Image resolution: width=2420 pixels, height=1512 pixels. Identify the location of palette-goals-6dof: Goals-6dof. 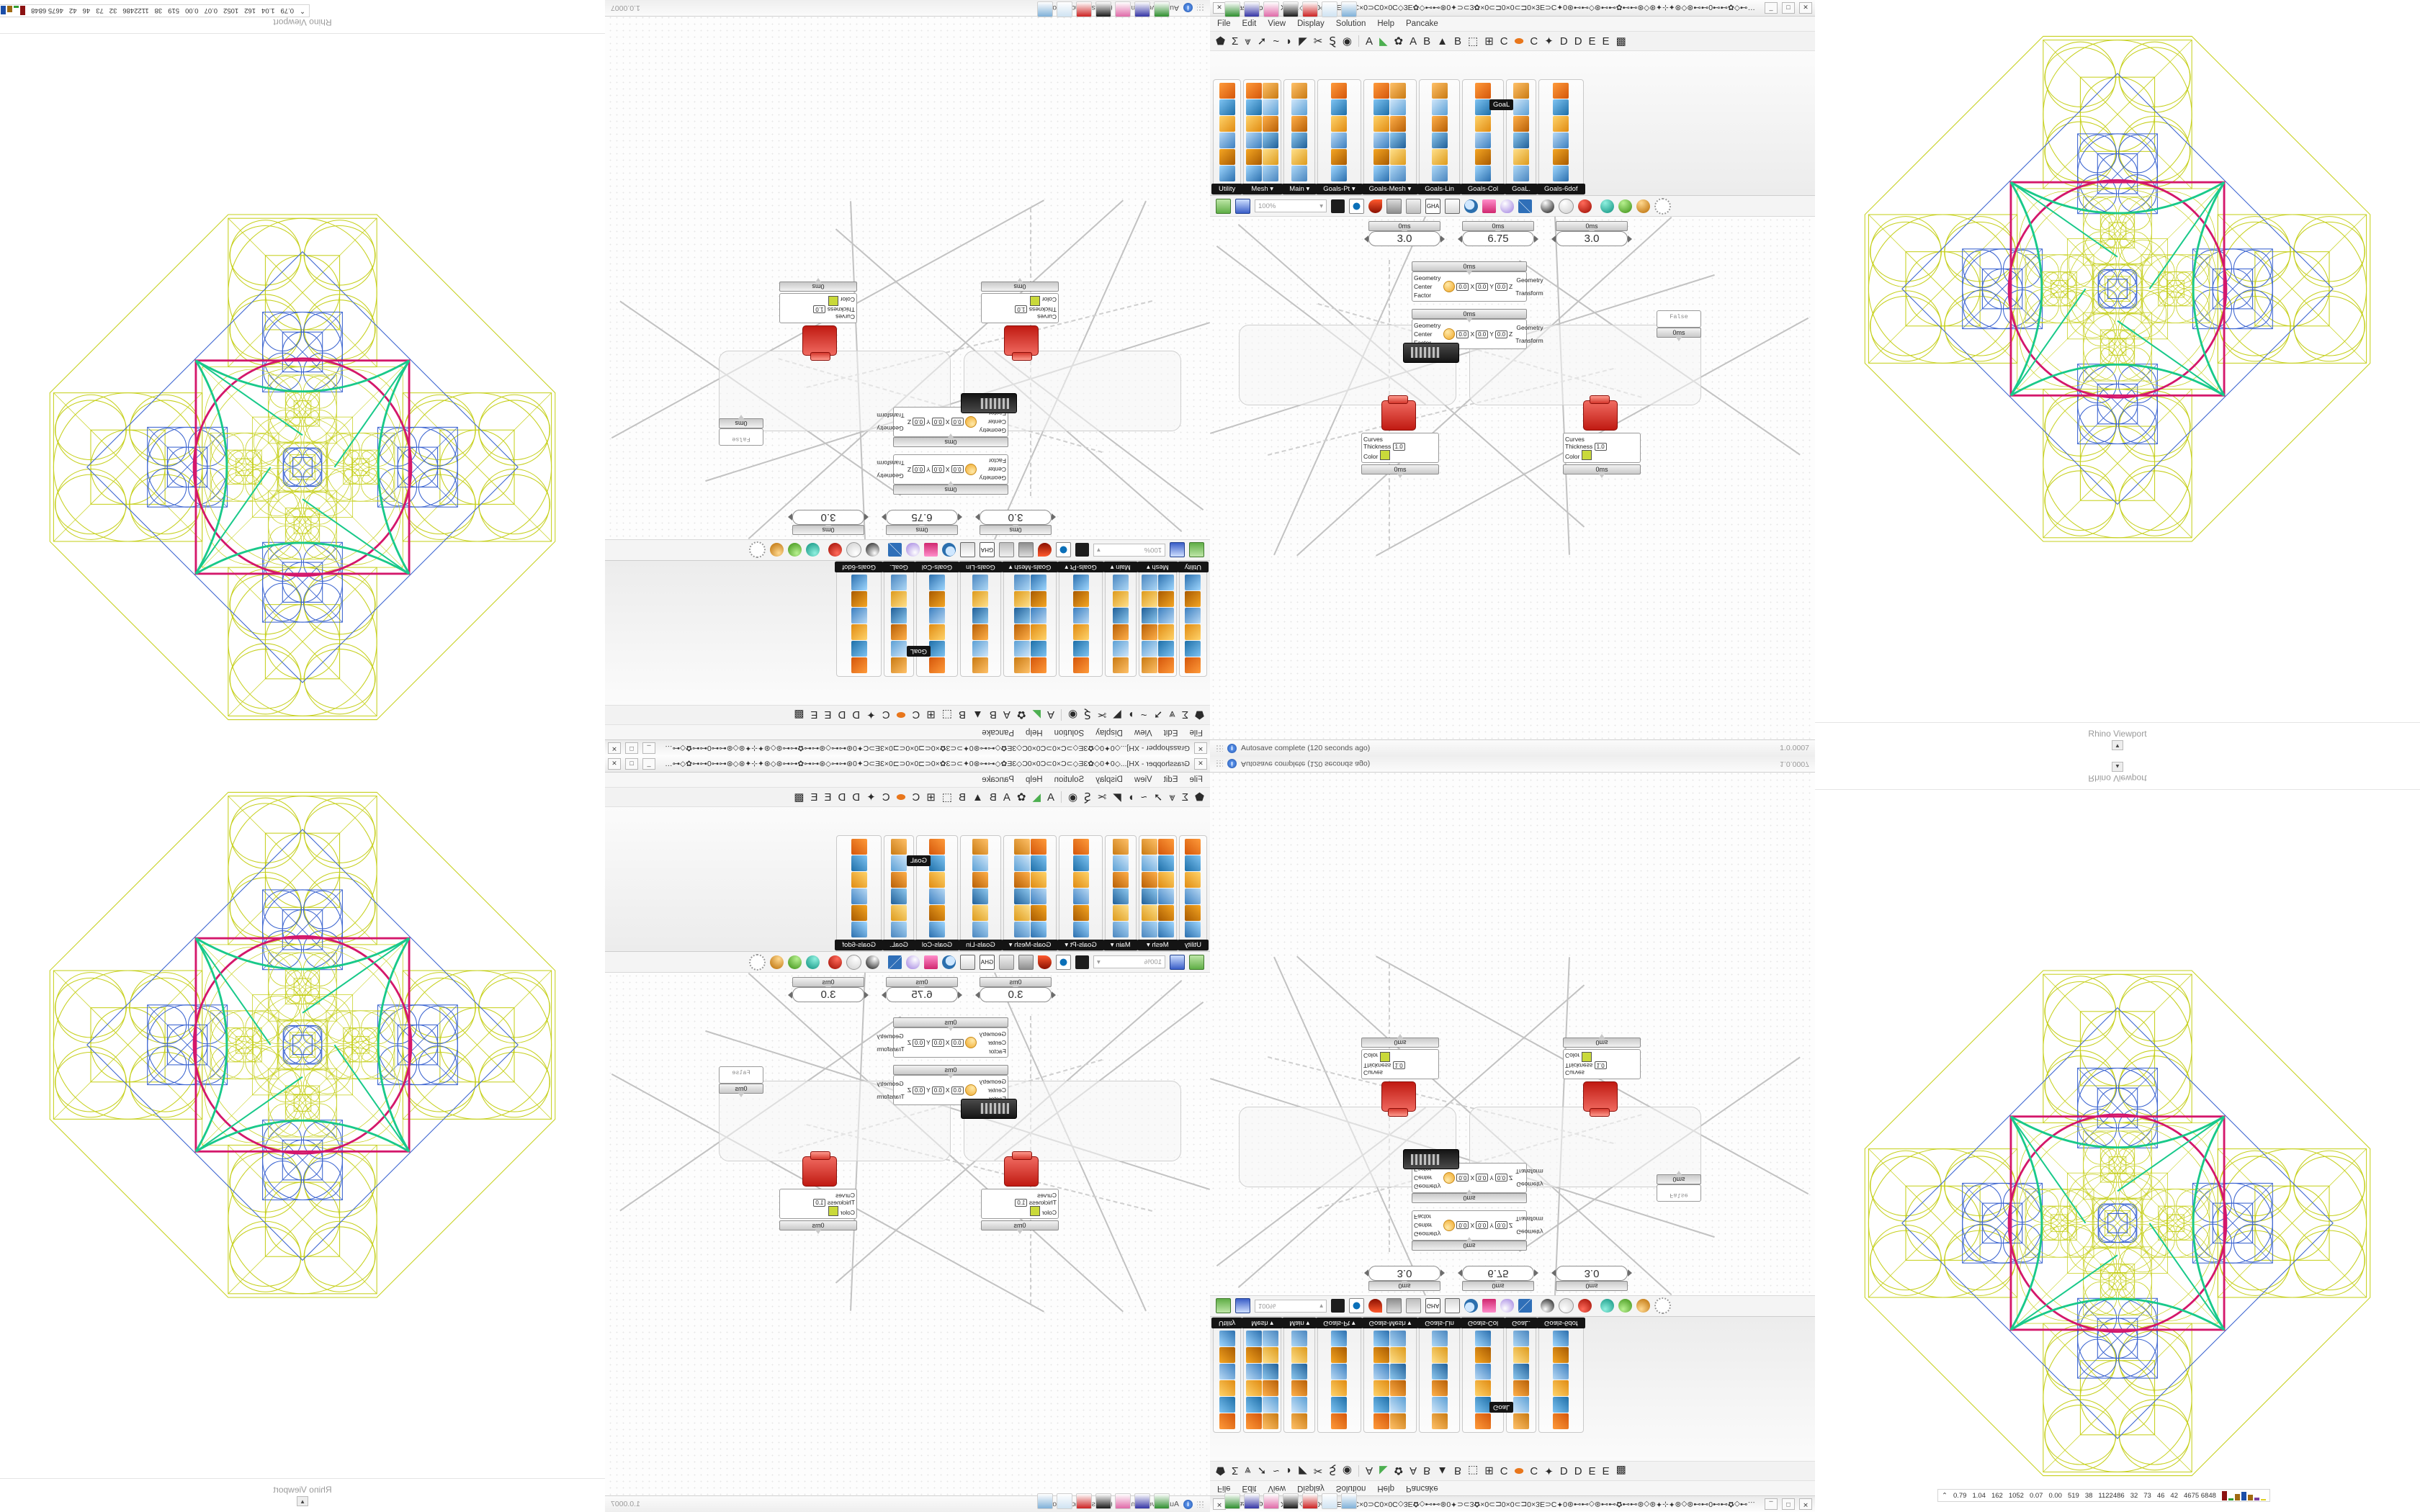
(859, 619).